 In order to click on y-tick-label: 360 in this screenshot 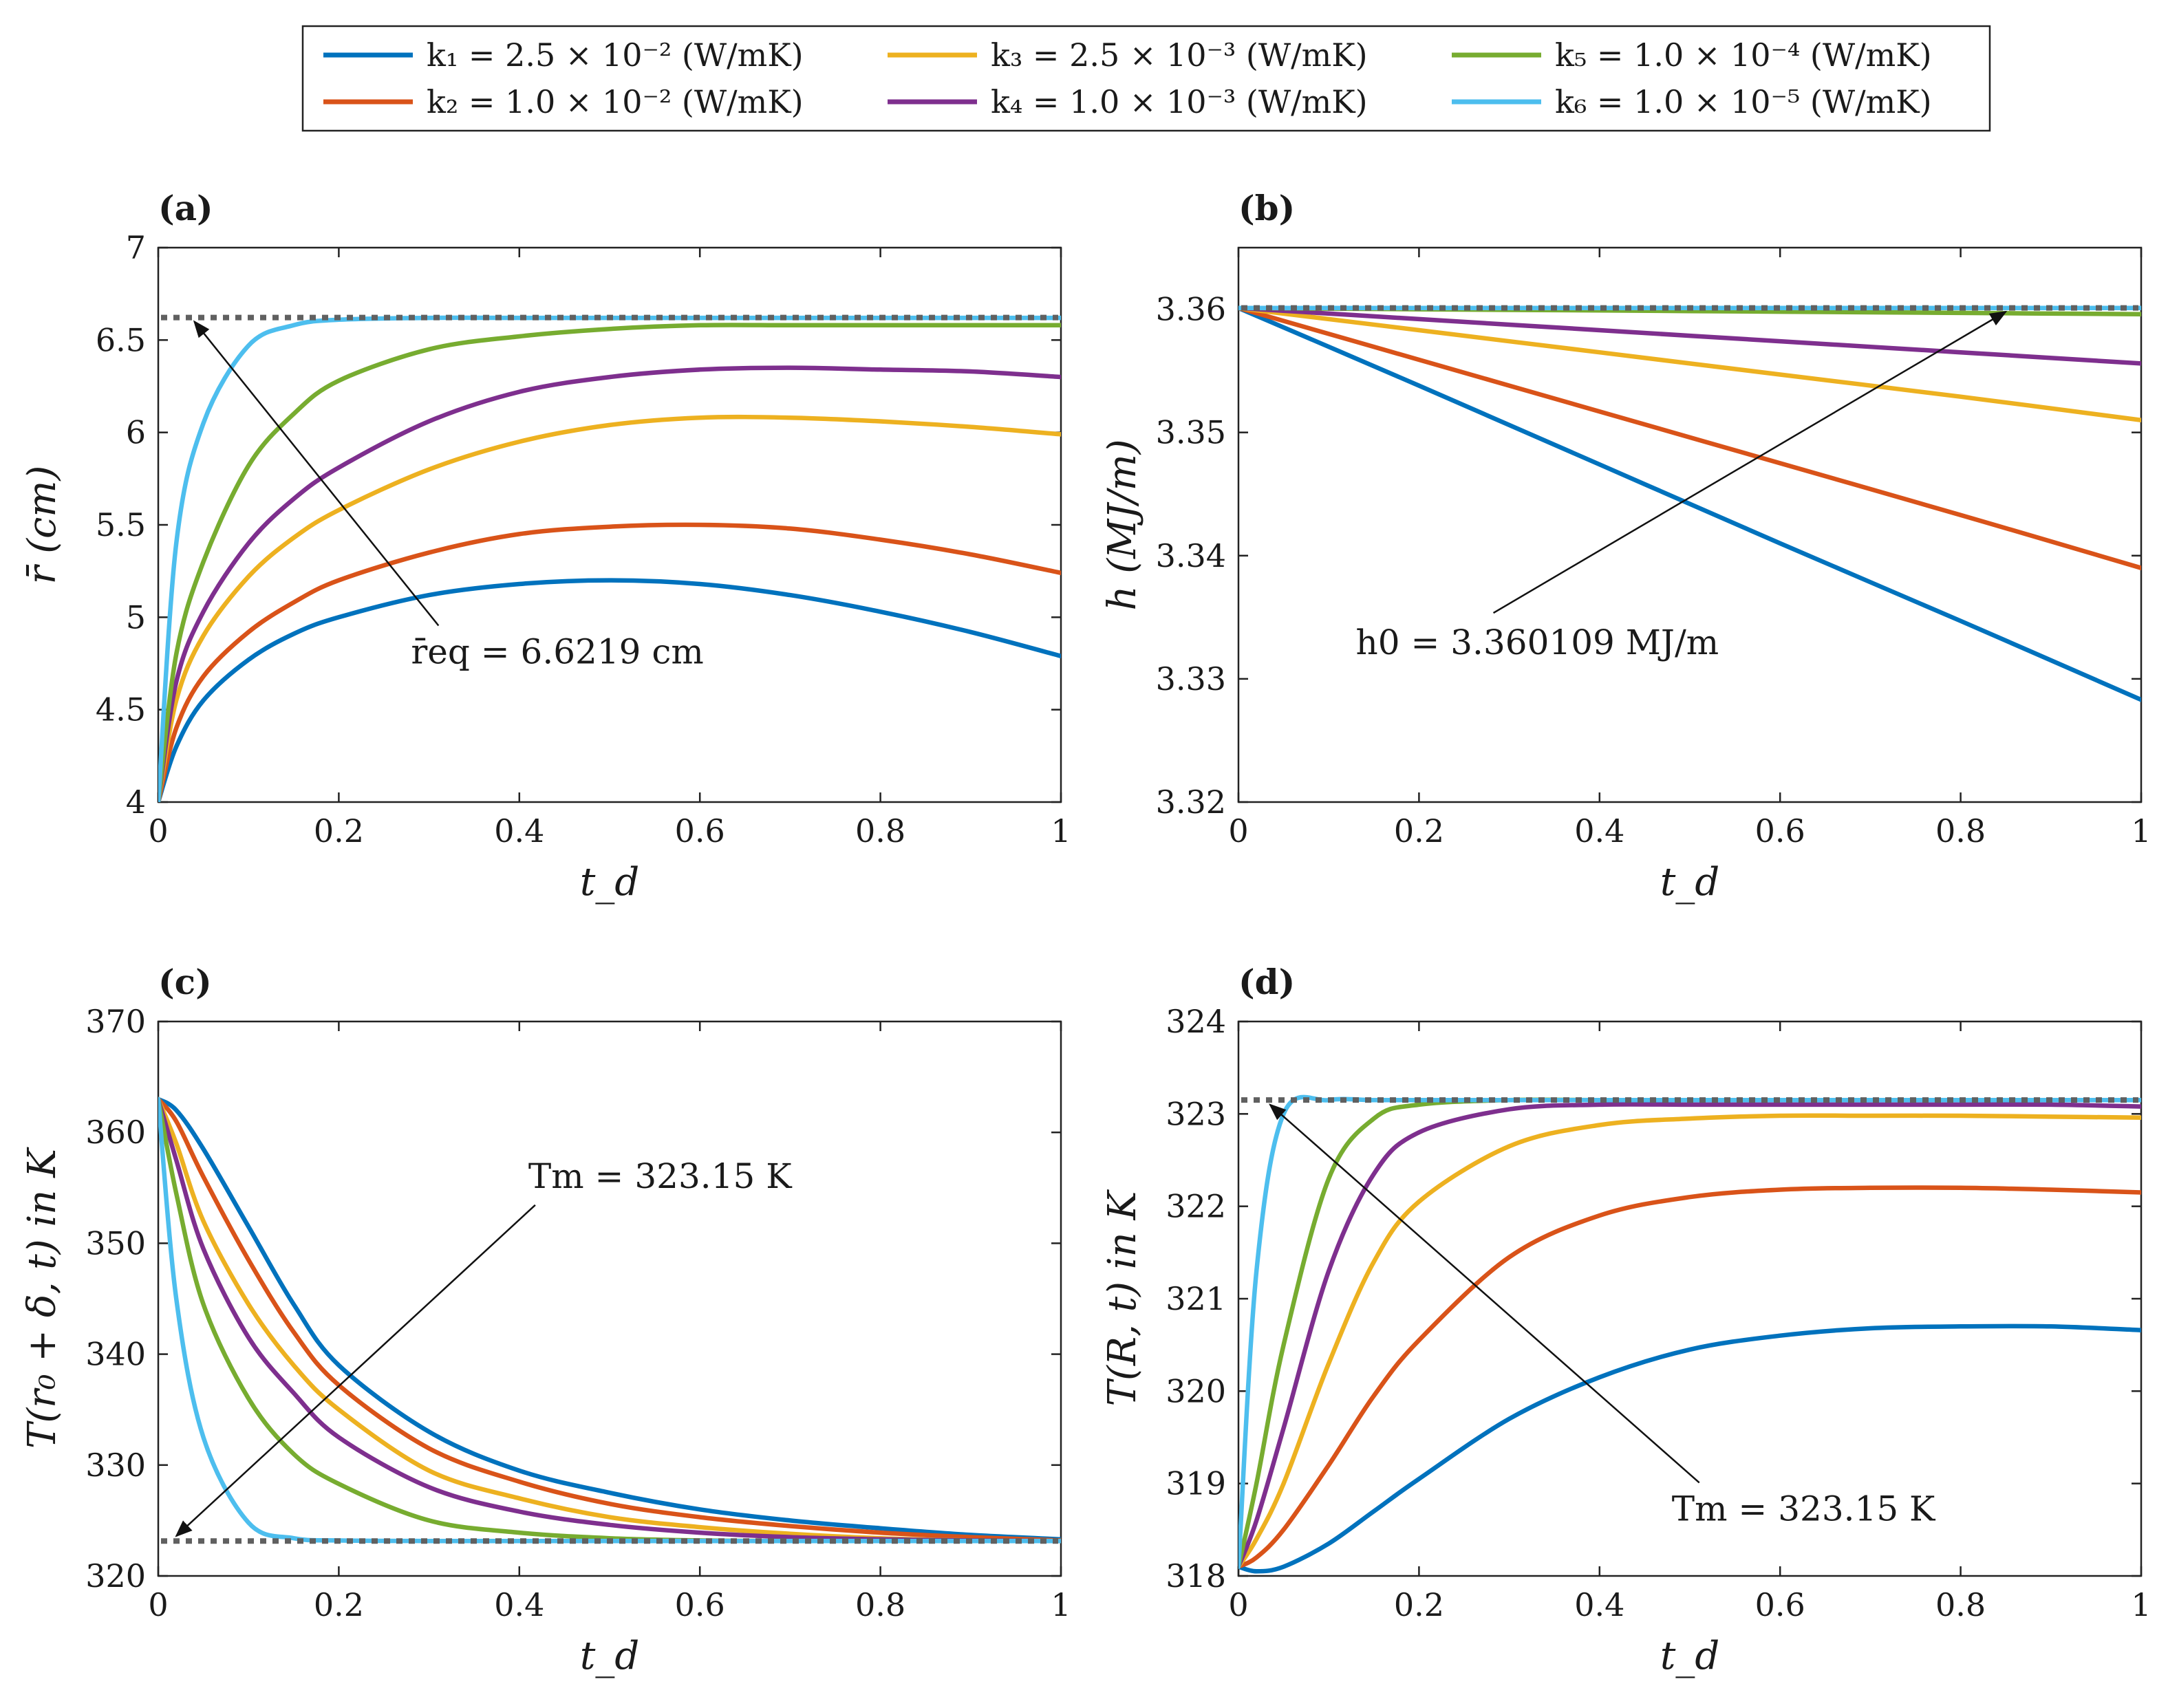, I will do `click(115, 1132)`.